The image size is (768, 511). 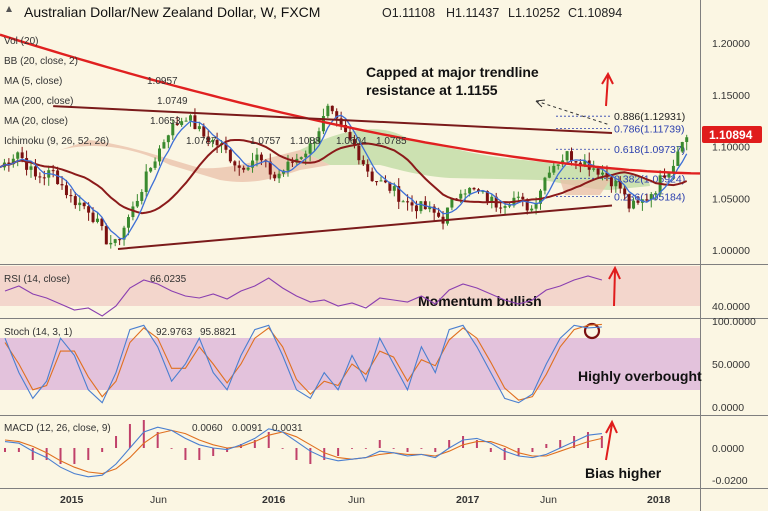 I want to click on price-axis: 1.20000 1.15000 1.10000 1.05000 1.00000, so click(x=731, y=147).